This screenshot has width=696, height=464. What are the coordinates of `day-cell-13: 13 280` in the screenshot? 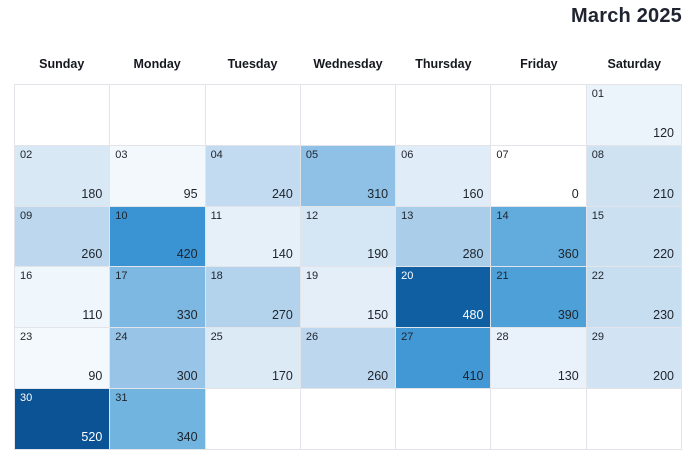 It's located at (444, 237).